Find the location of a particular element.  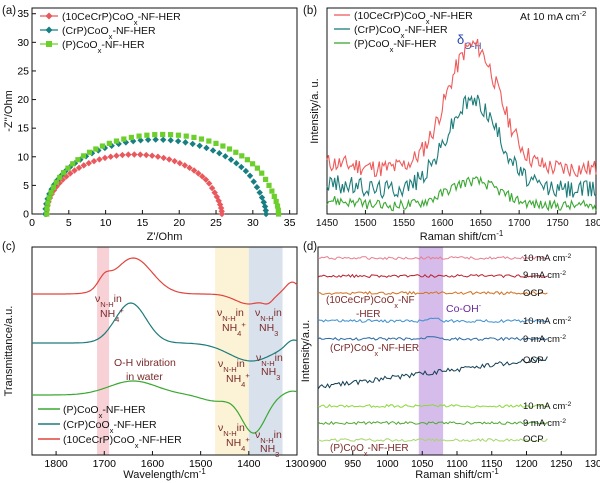

legend-marker-a is located at coordinates (49, 16).